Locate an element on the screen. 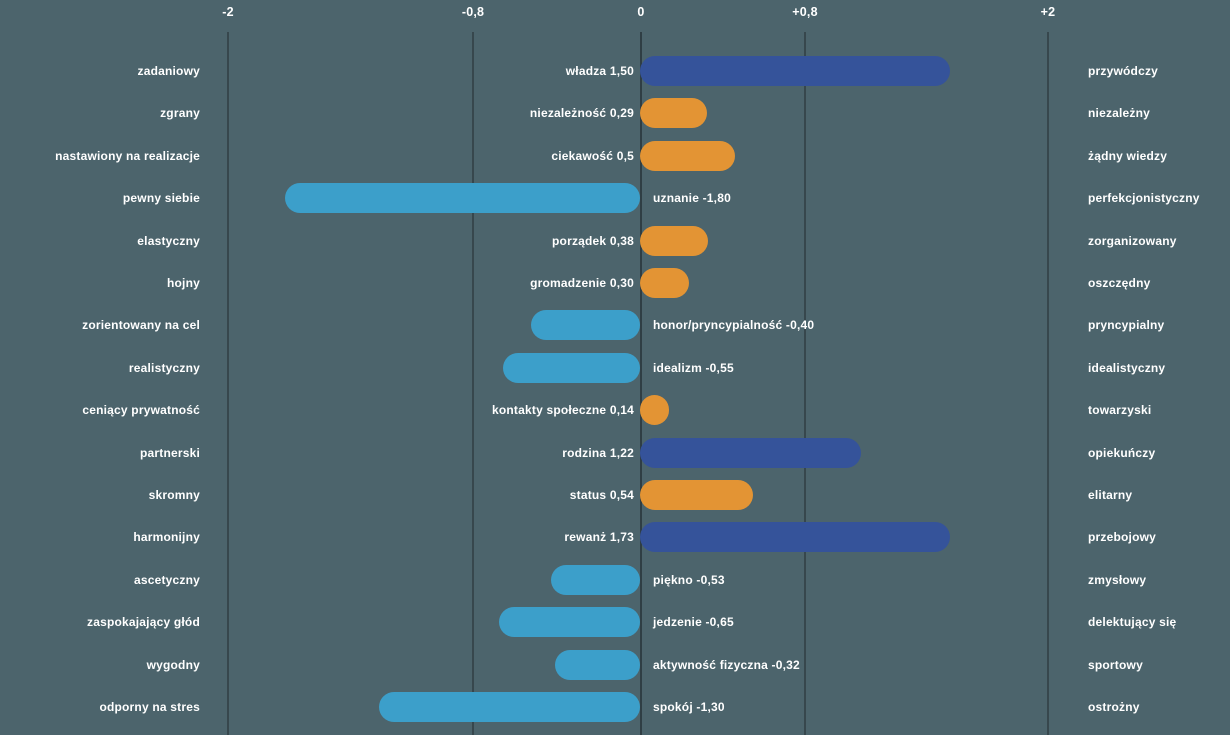  row-right-label: perfekcjonistyczny is located at coordinates (1144, 198).